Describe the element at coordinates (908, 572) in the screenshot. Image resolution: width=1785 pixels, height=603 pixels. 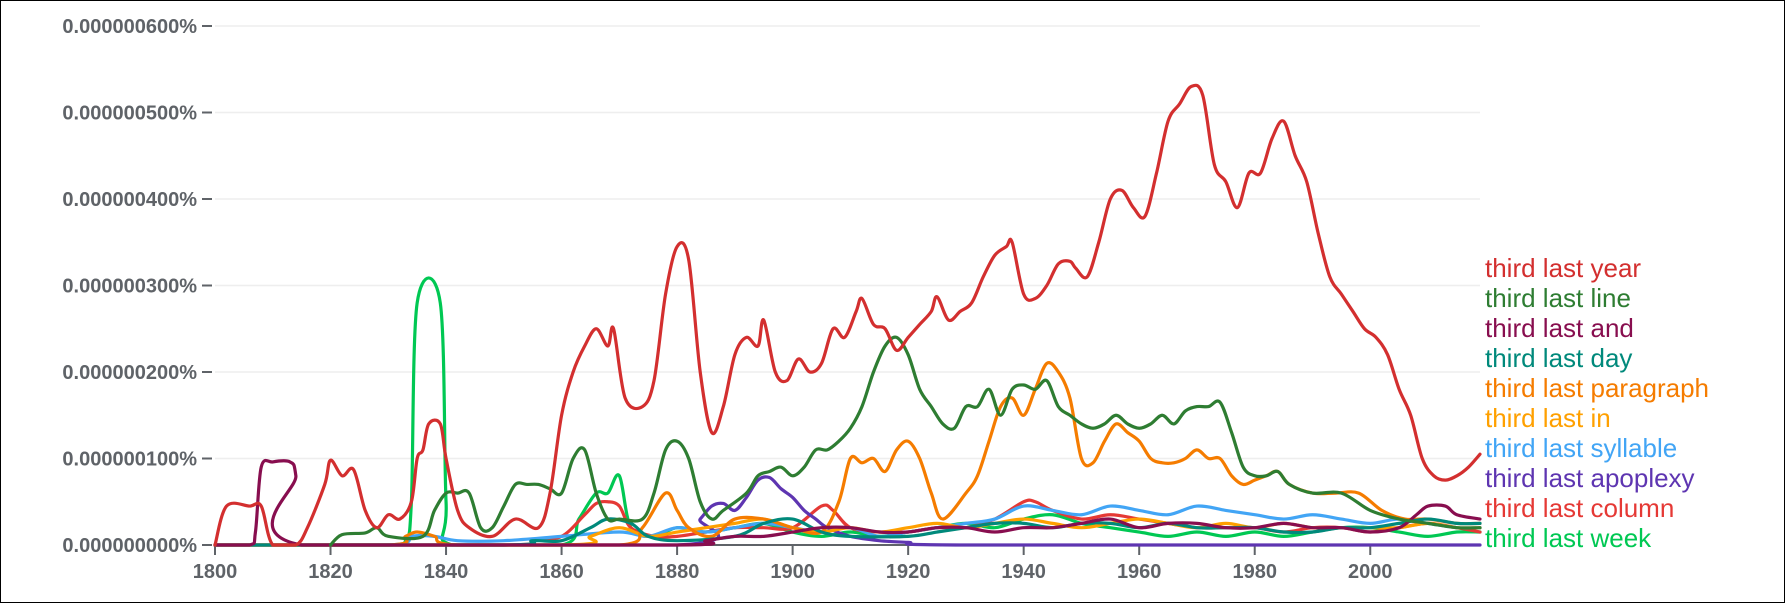
I see `x-tick-label: 1920` at that location.